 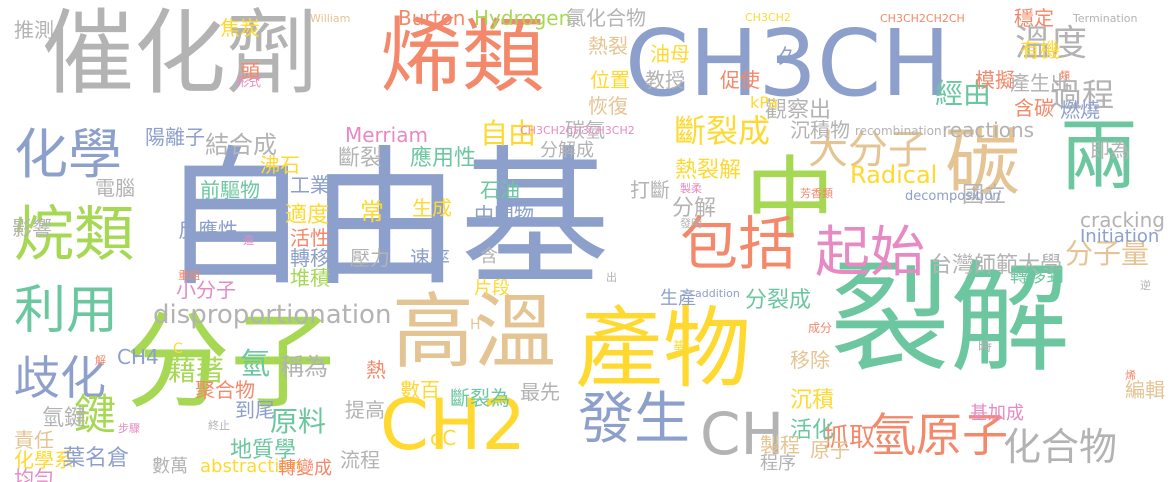 What do you see at coordinates (443, 158) in the screenshot?
I see `cloud-word: 應用性` at bounding box center [443, 158].